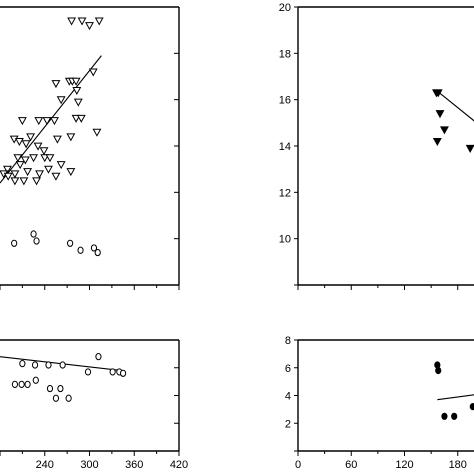  I want to click on x-tick-label: 0, so click(298, 465).